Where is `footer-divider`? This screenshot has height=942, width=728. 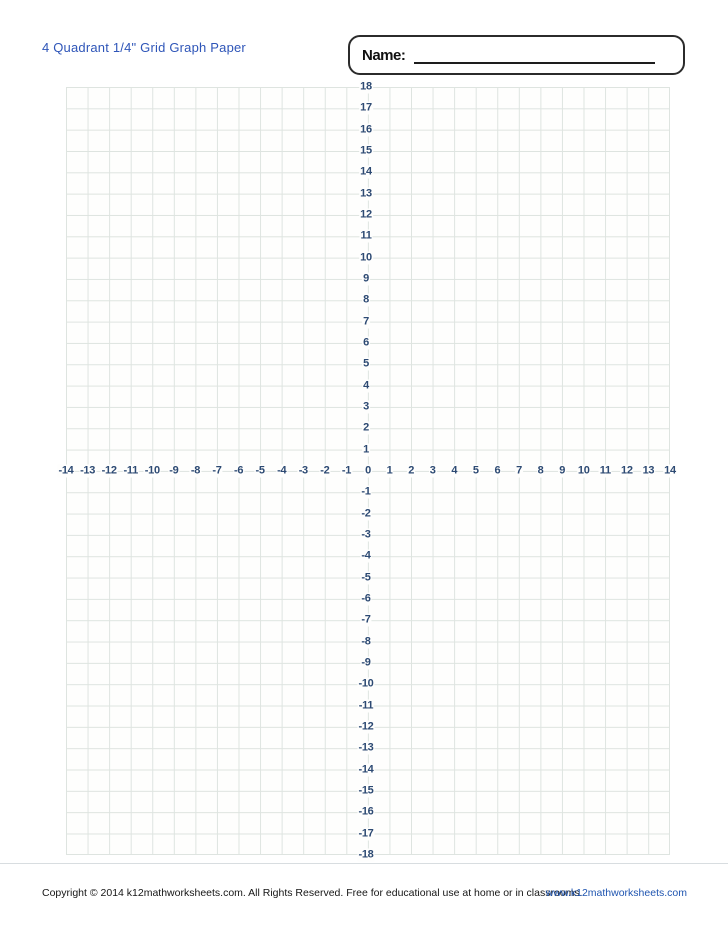
footer-divider is located at coordinates (364, 863).